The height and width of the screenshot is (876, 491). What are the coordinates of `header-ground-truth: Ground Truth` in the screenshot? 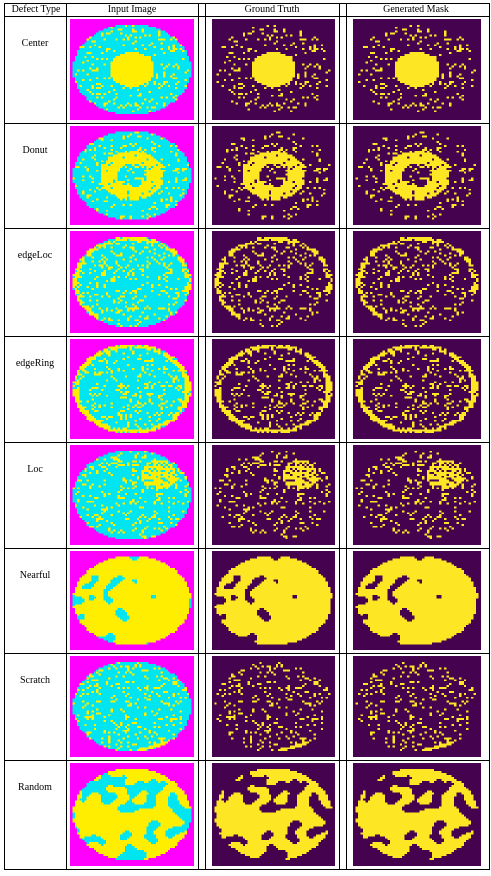 It's located at (272, 9).